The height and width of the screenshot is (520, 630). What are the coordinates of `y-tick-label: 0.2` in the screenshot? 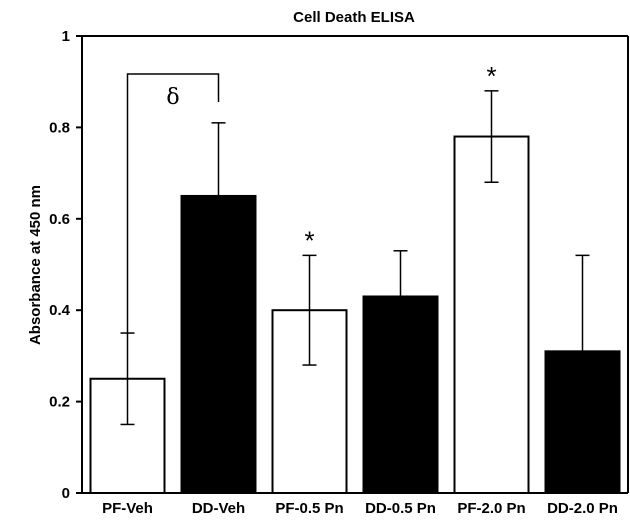 It's located at (59, 402).